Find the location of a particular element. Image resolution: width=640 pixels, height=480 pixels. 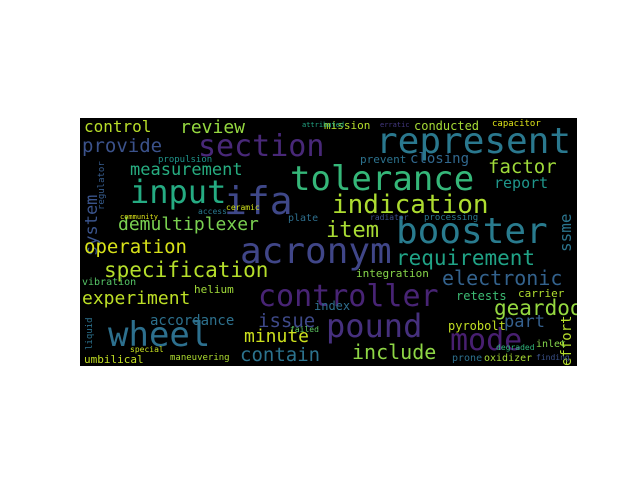

word-minute: minute is located at coordinates (277, 336).